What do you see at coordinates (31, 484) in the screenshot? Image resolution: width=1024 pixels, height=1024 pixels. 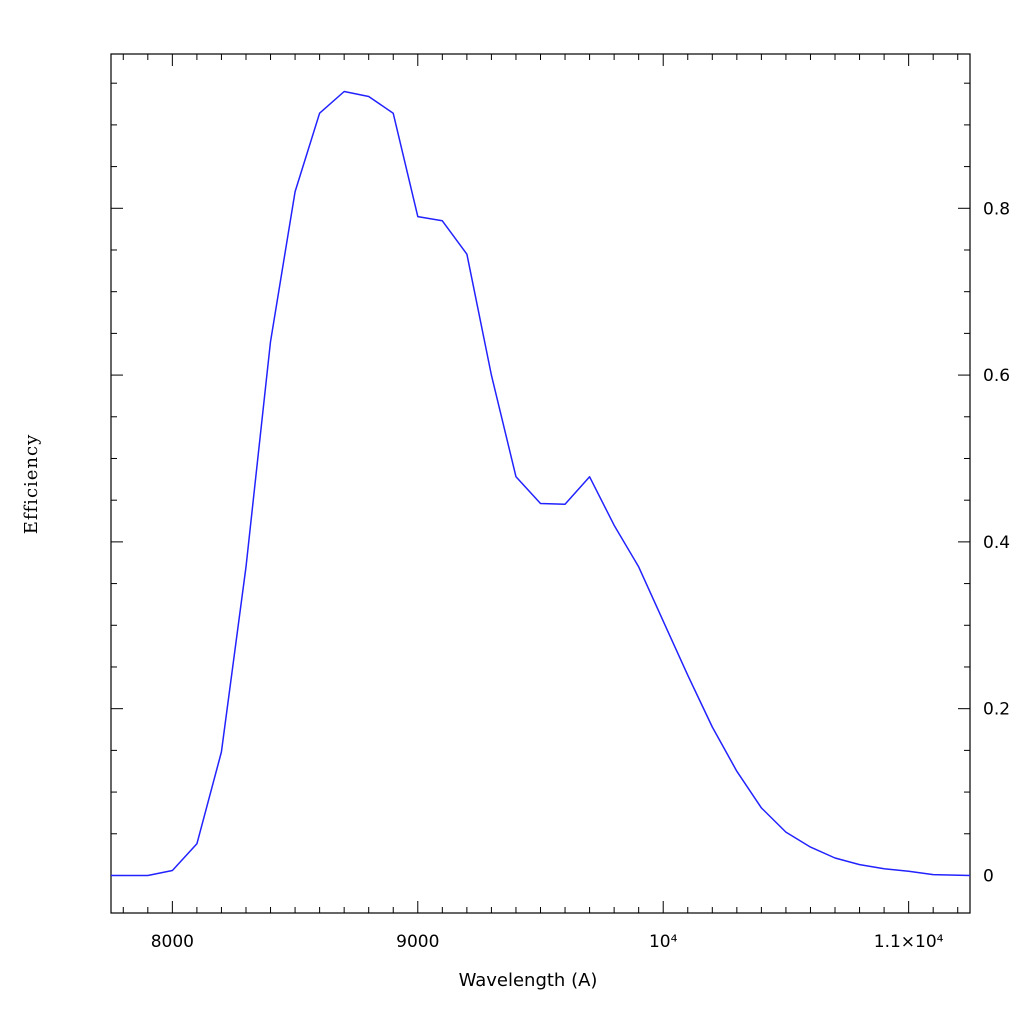 I see `y-axis-title: Efficiency` at bounding box center [31, 484].